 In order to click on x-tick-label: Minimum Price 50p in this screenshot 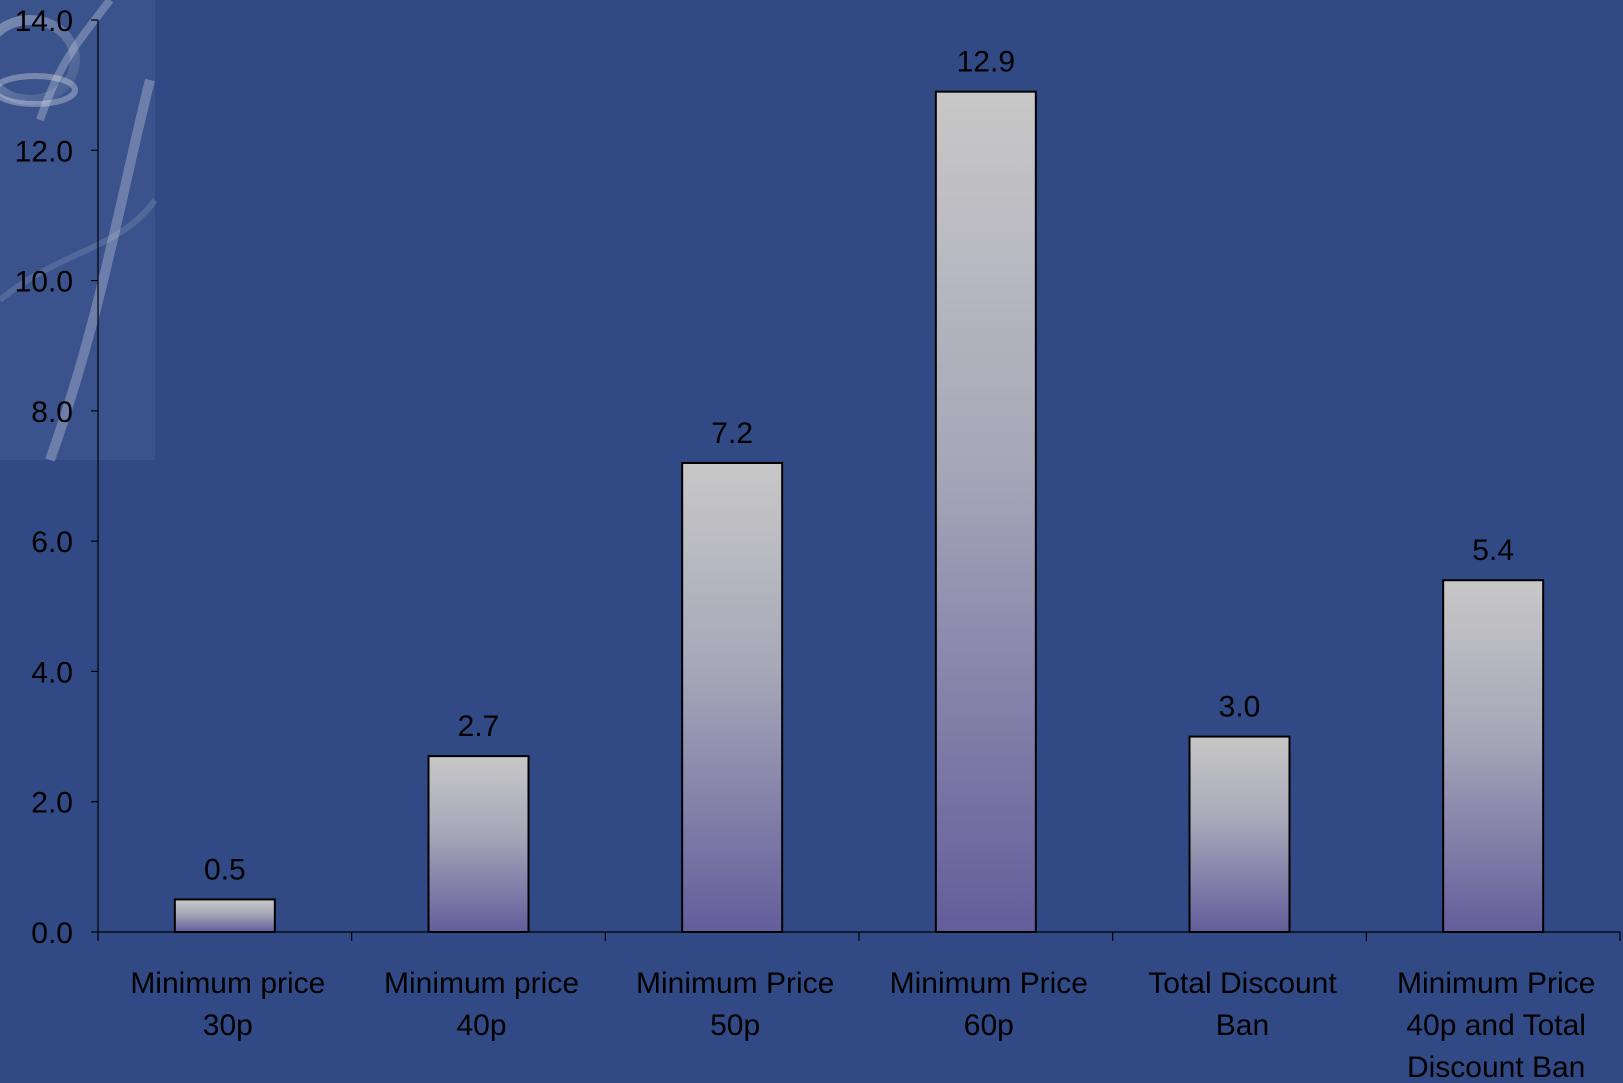, I will do `click(735, 1004)`.